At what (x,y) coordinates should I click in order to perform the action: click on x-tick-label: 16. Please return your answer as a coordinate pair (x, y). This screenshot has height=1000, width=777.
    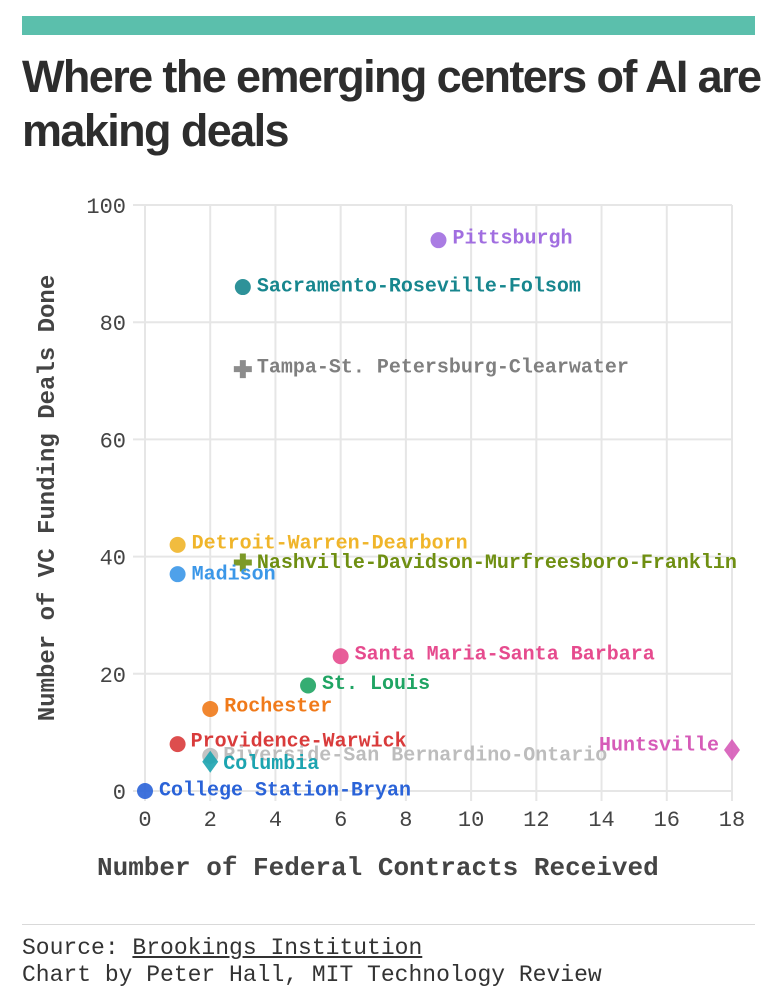
    Looking at the image, I should click on (667, 820).